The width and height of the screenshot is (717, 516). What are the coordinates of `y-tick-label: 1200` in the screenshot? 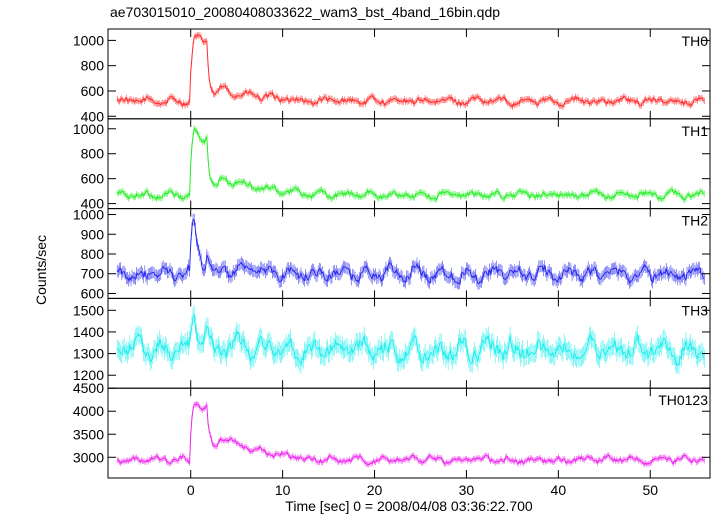 It's located at (88, 375).